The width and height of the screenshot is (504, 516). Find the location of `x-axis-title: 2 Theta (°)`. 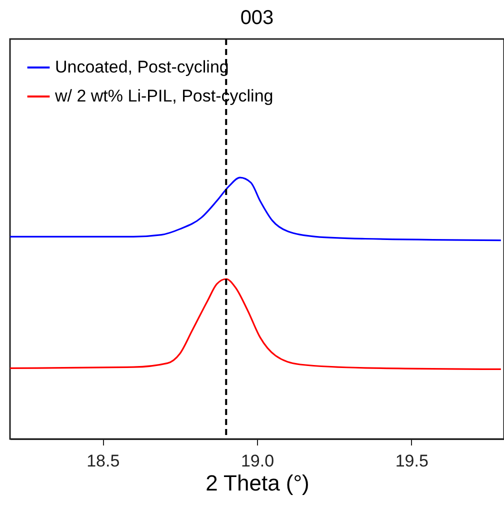

x-axis-title: 2 Theta (°) is located at coordinates (258, 483).